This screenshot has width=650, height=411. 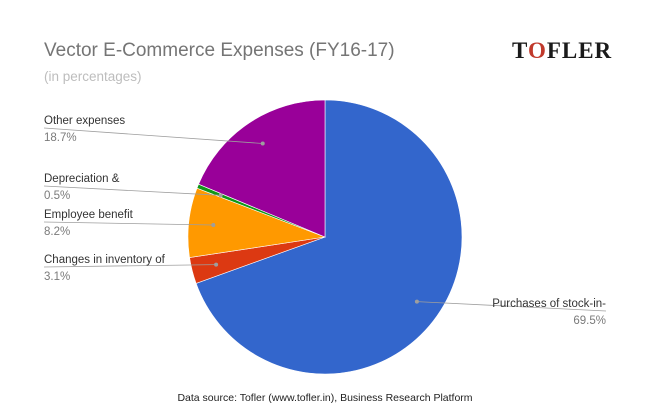 I want to click on tofler-logo: TOFLER, so click(x=562, y=50).